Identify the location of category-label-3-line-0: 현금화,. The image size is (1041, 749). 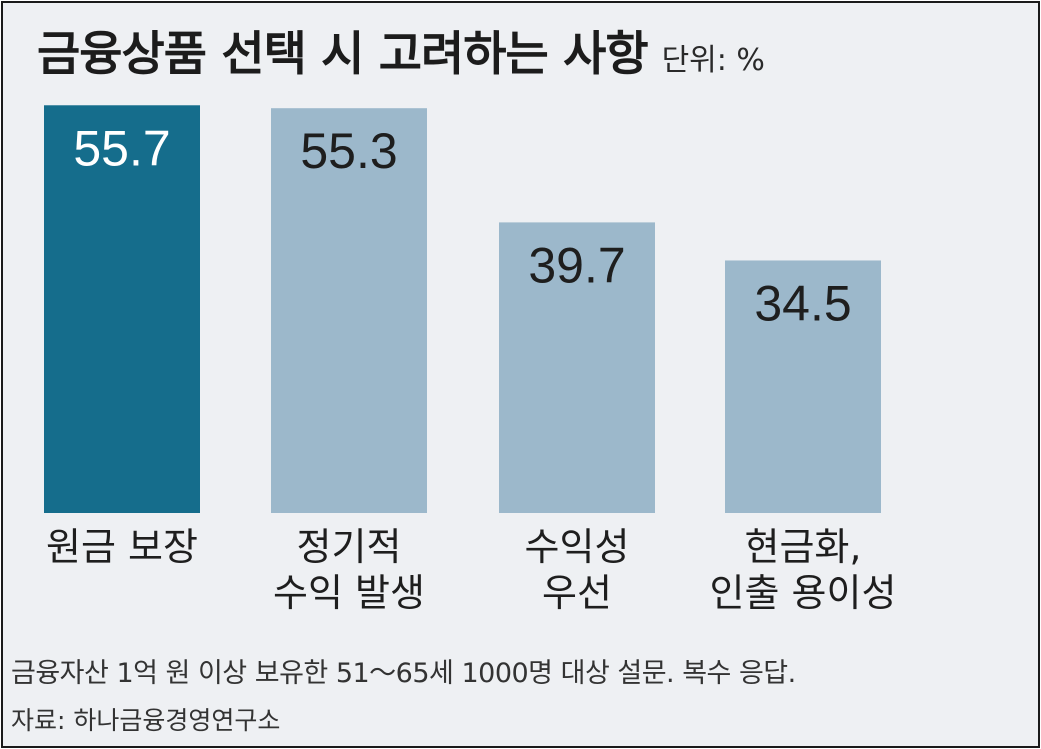
(803, 547).